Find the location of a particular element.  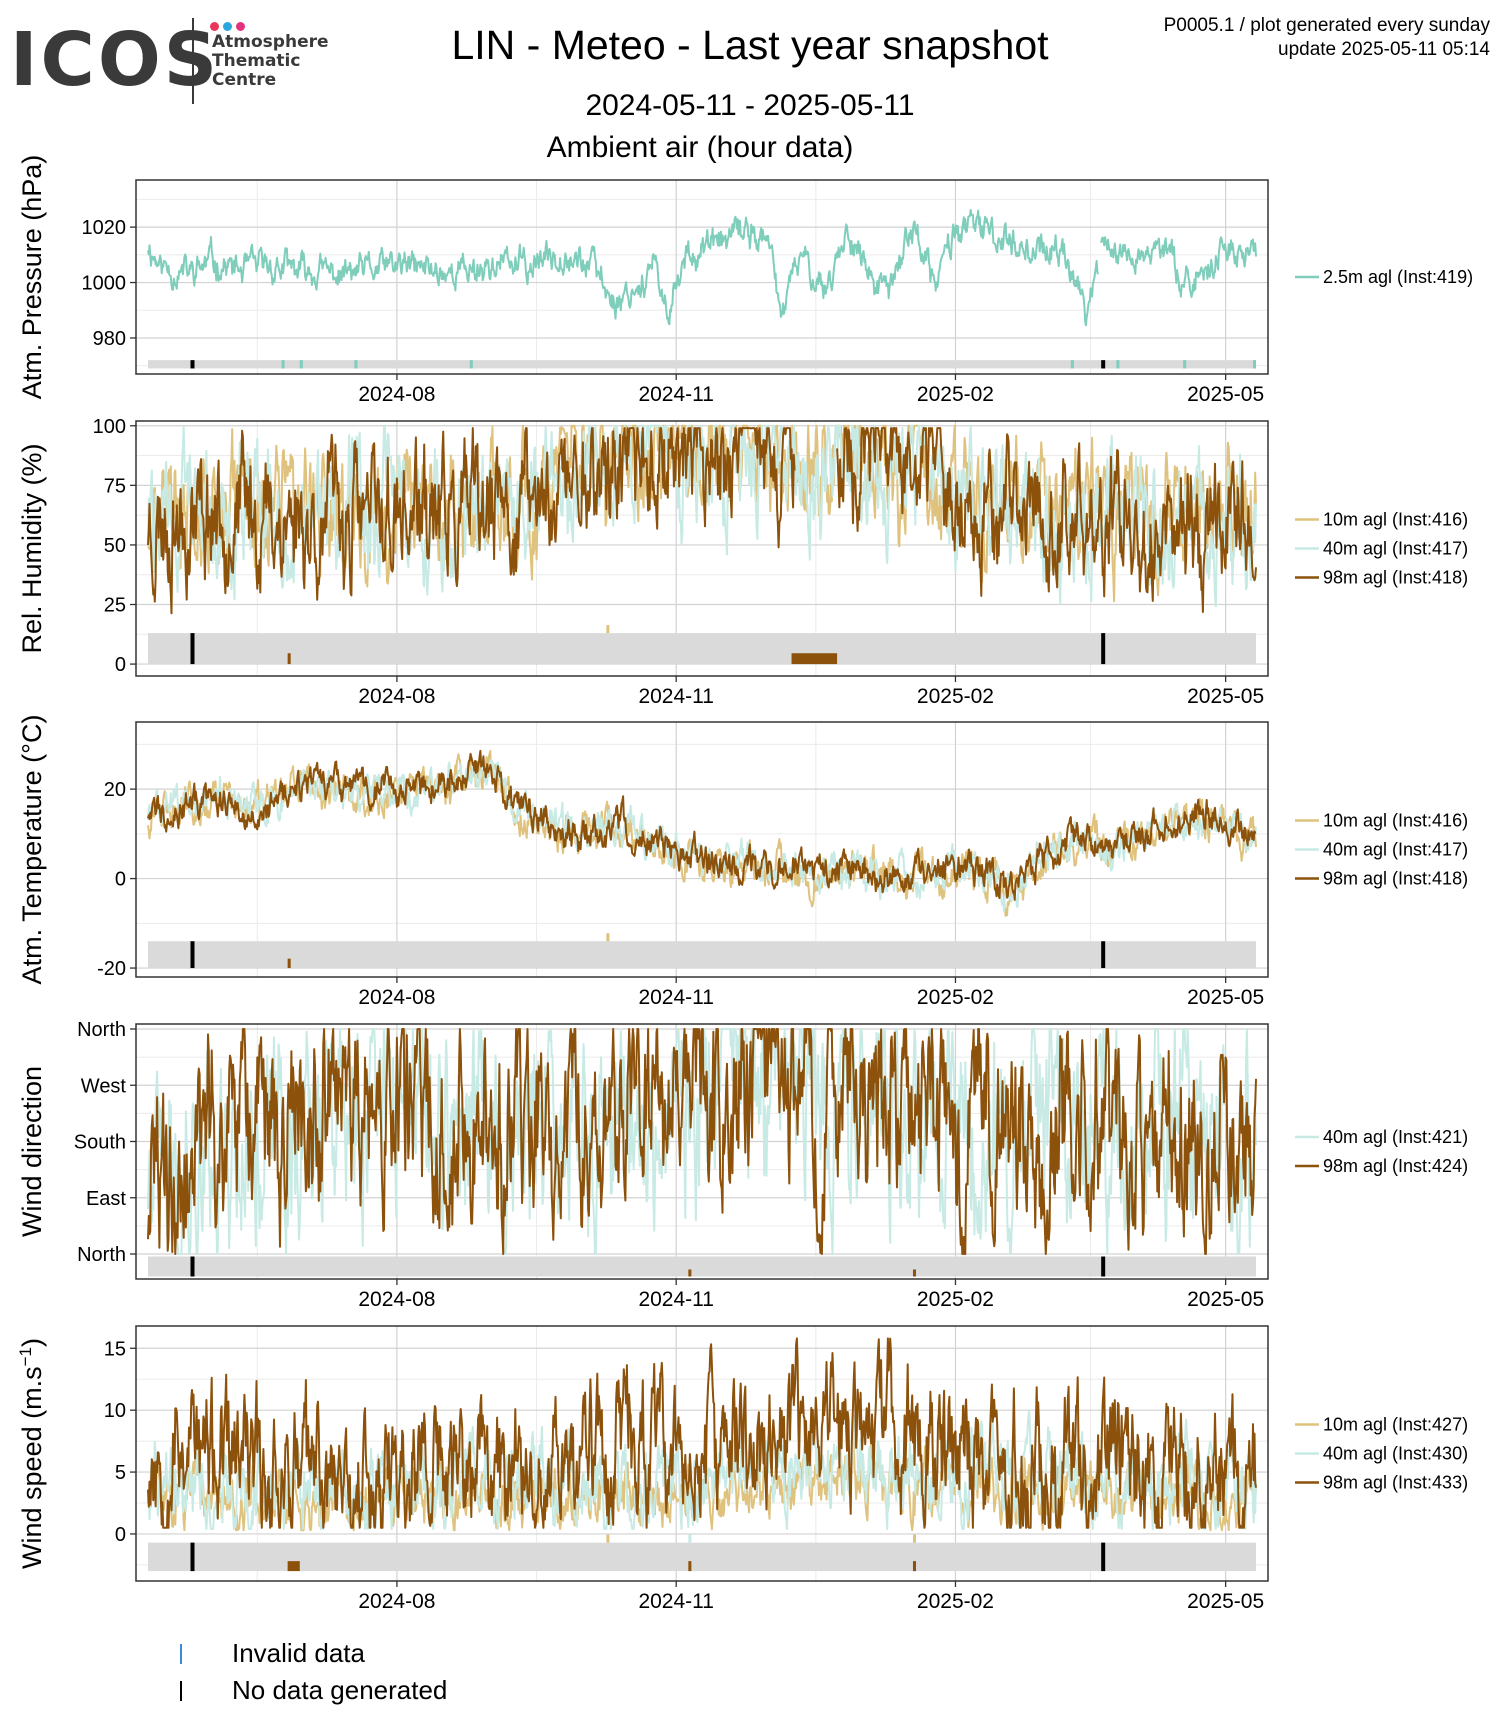

legend-label-2: 40m agl (Inst:430) is located at coordinates (1395, 1454).